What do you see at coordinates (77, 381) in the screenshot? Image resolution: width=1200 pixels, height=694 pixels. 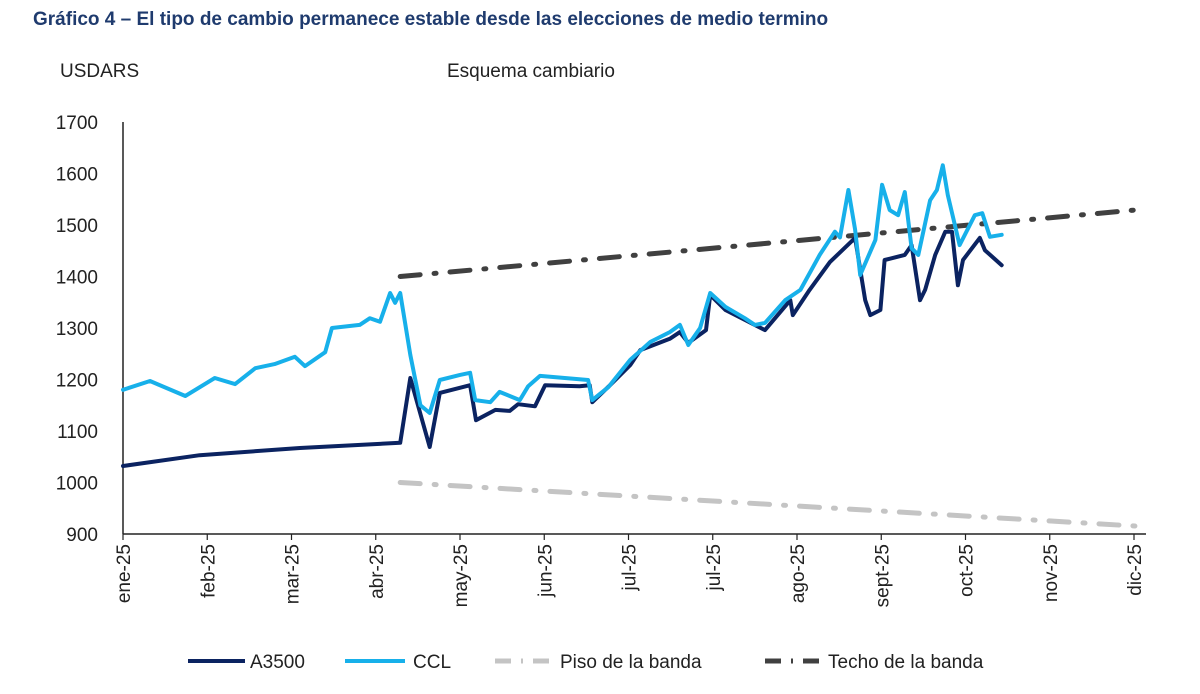 I see `y-tick-label: 1200` at bounding box center [77, 381].